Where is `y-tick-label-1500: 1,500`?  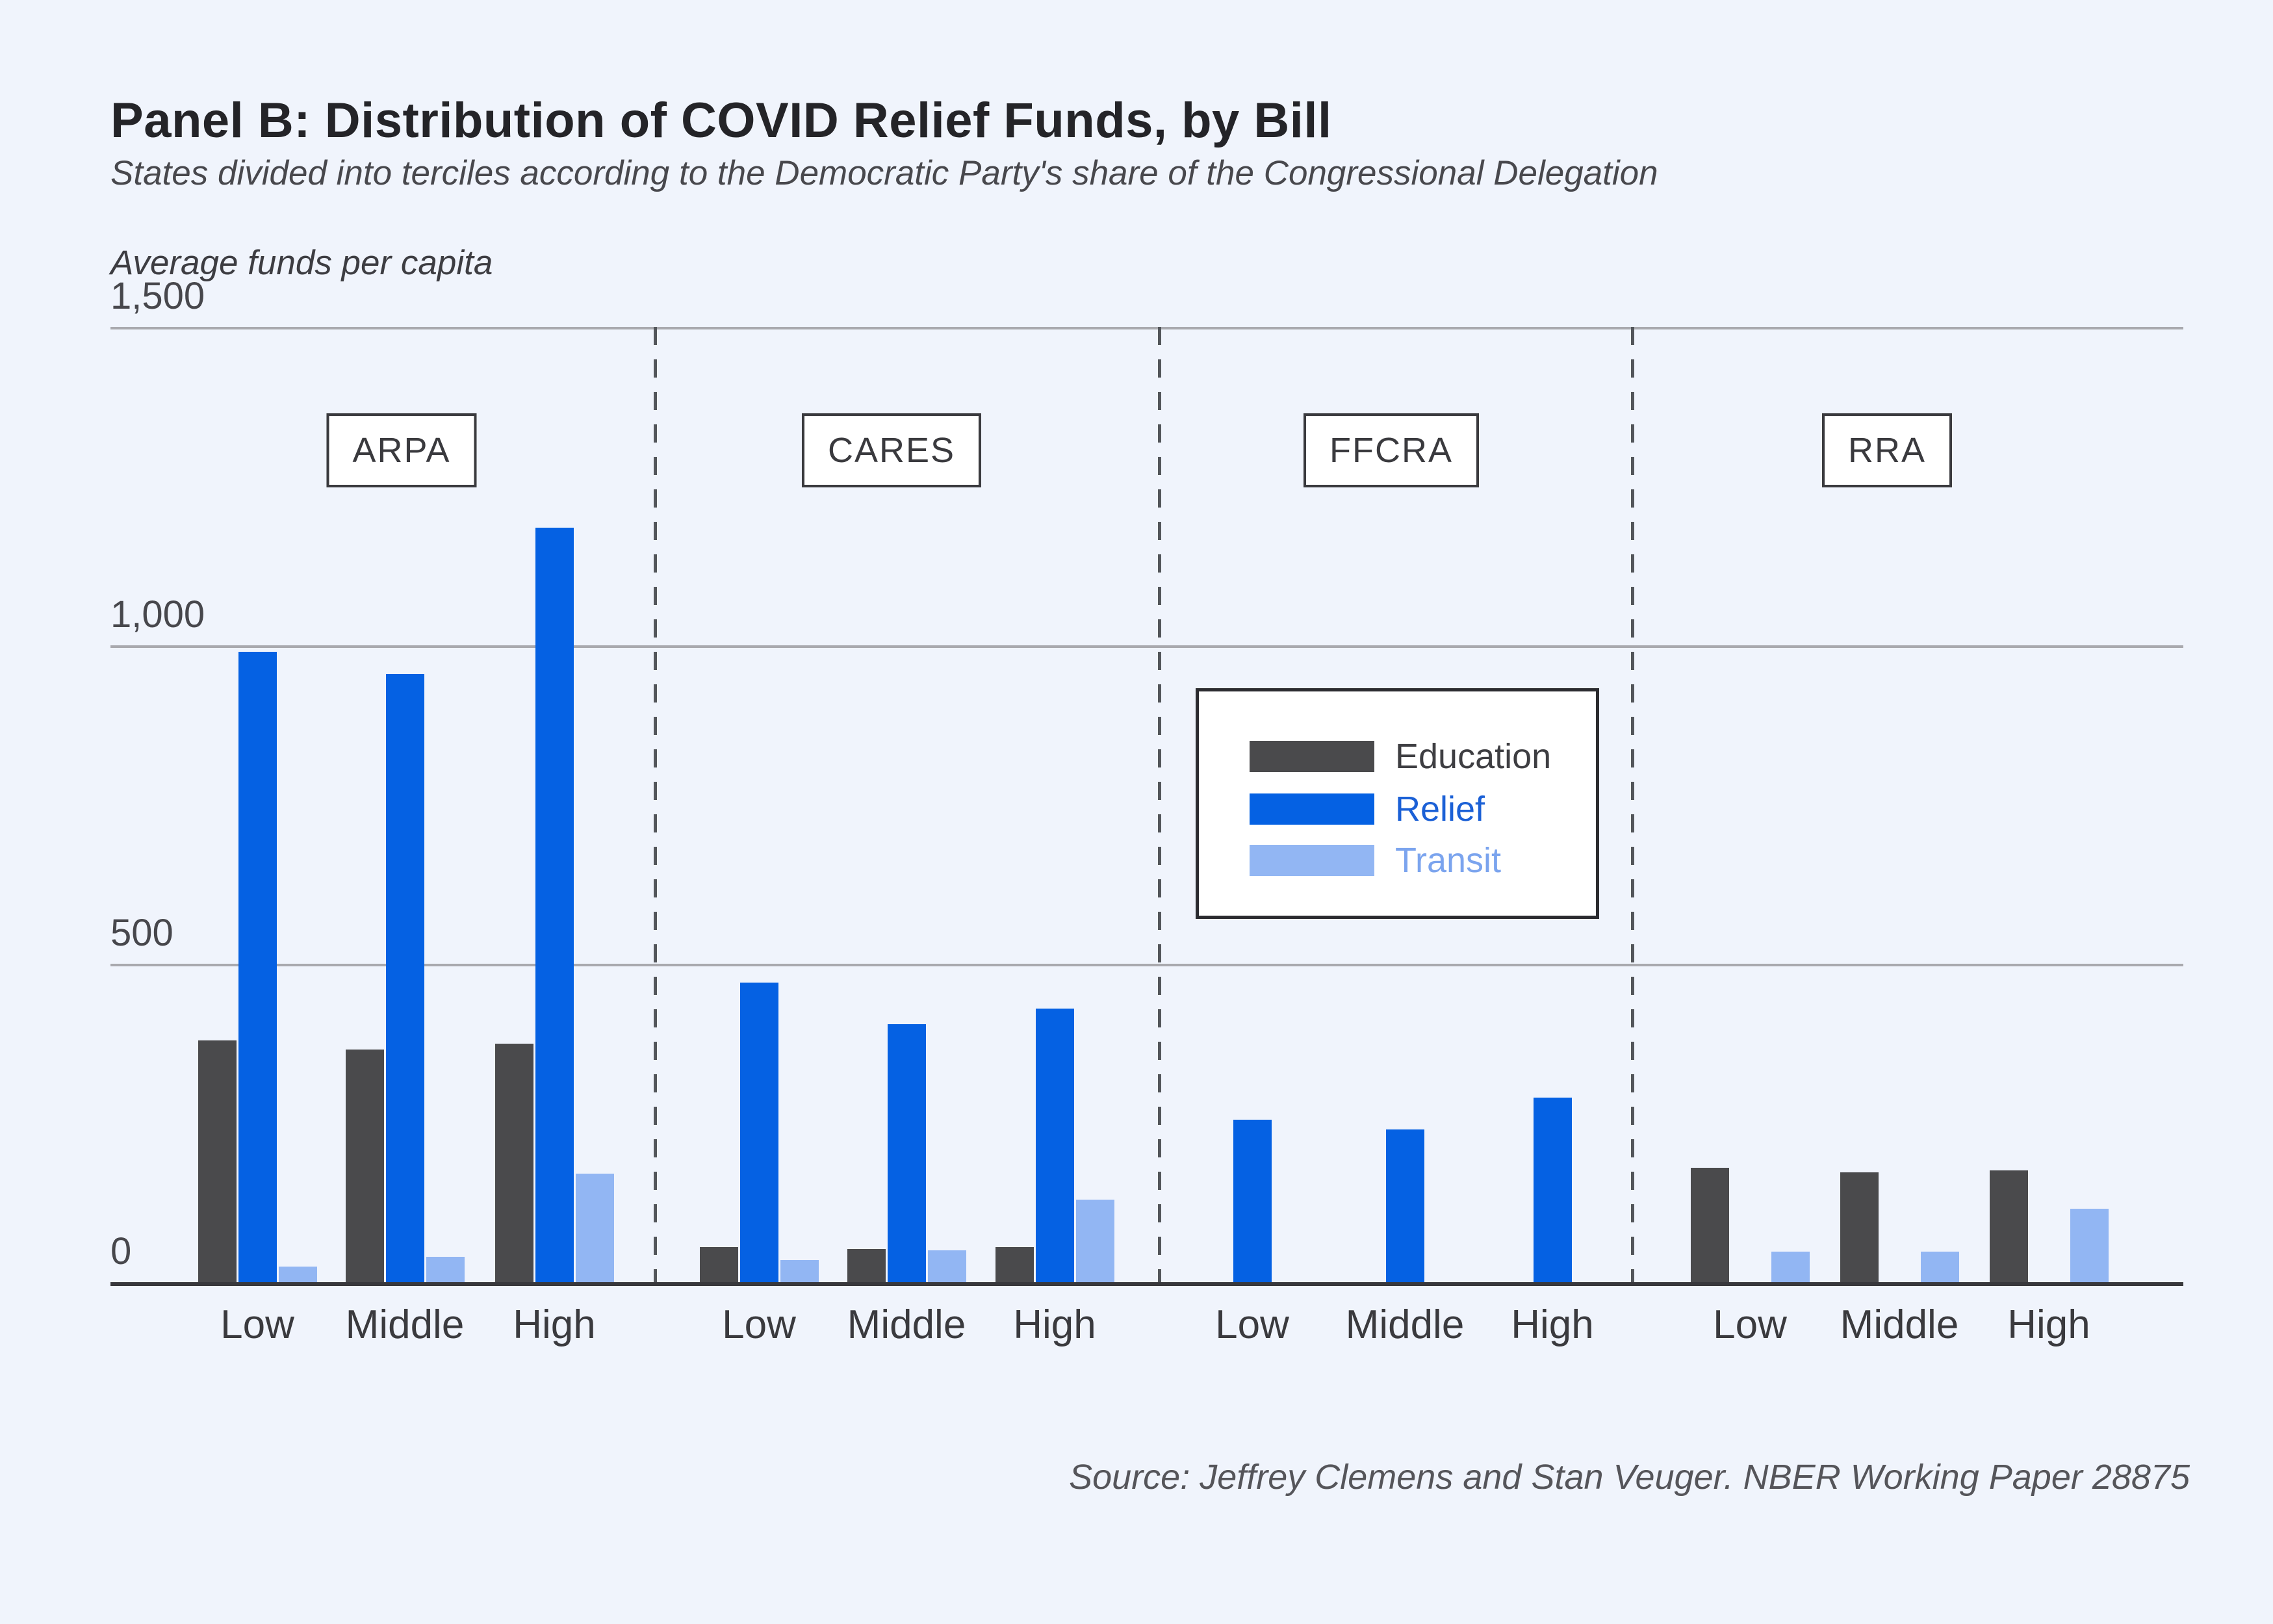 y-tick-label-1500: 1,500 is located at coordinates (157, 296).